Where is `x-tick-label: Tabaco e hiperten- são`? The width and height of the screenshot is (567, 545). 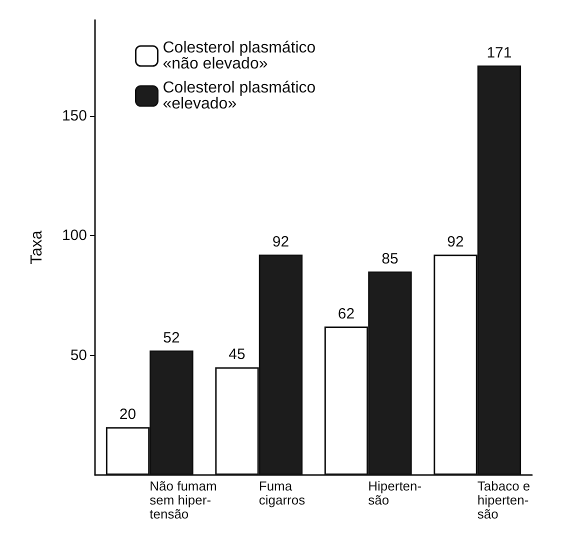
x-tick-label: Tabaco e hiperten- são is located at coordinates (503, 500).